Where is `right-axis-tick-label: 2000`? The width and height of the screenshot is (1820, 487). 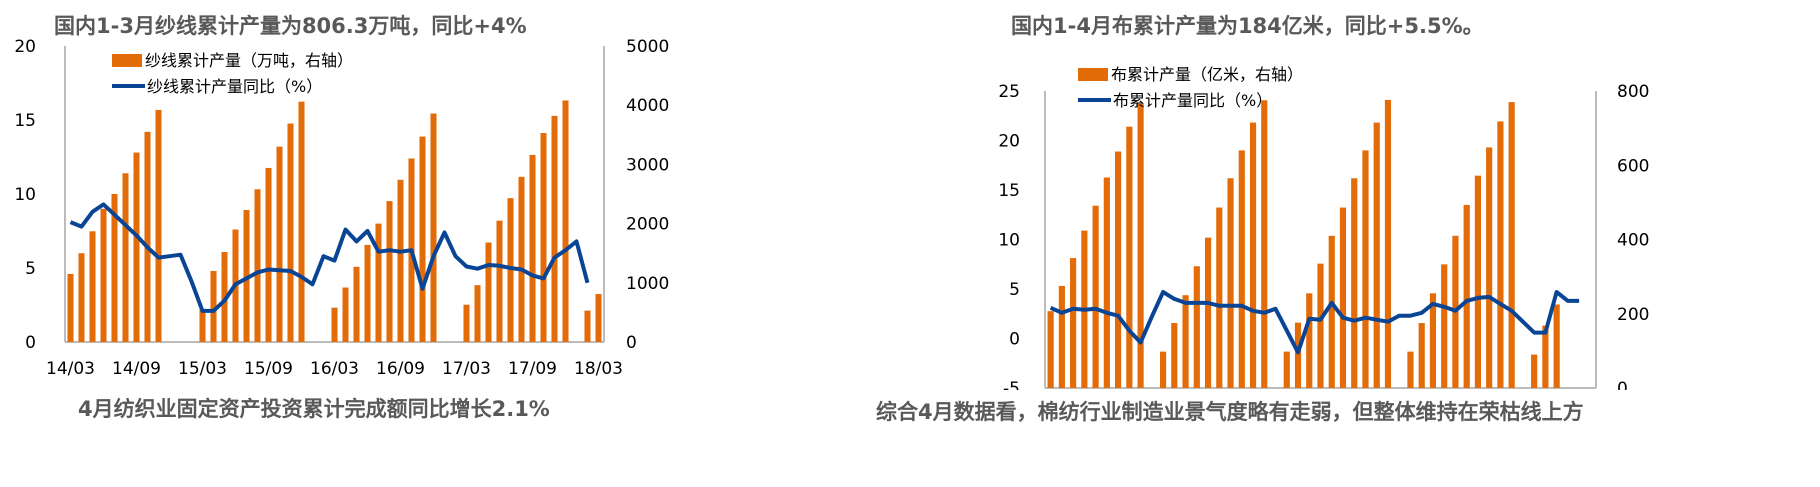
right-axis-tick-label: 2000 is located at coordinates (647, 225).